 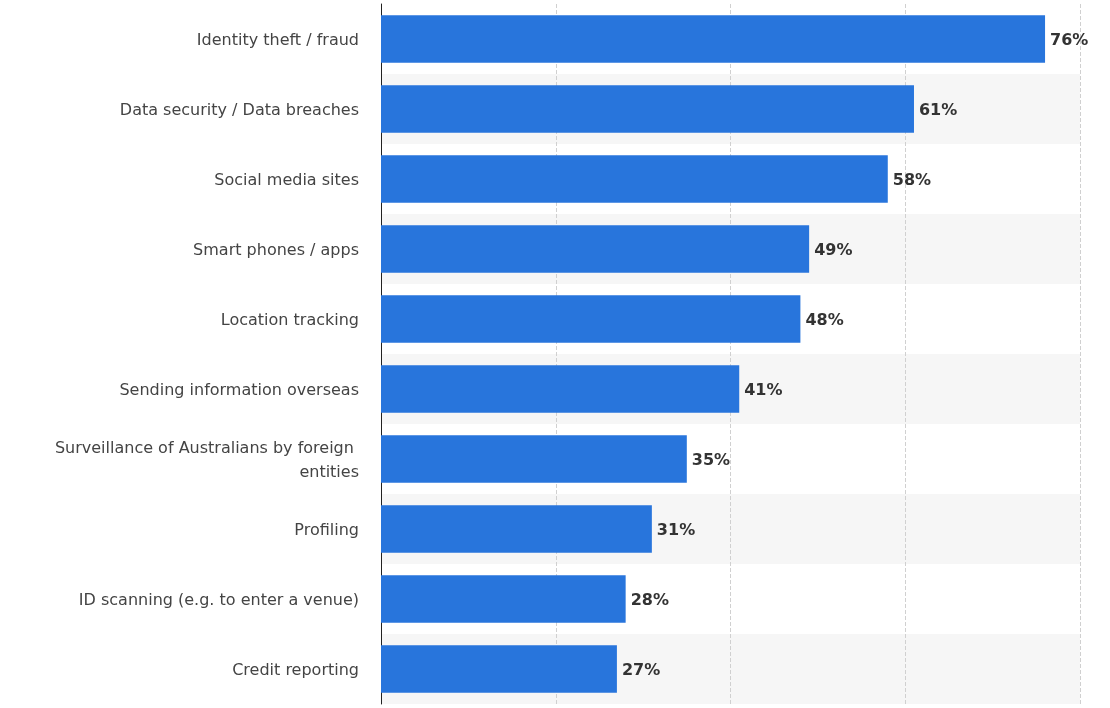 What do you see at coordinates (277, 39) in the screenshot?
I see `y-tick-label: Identity theft / fraud` at bounding box center [277, 39].